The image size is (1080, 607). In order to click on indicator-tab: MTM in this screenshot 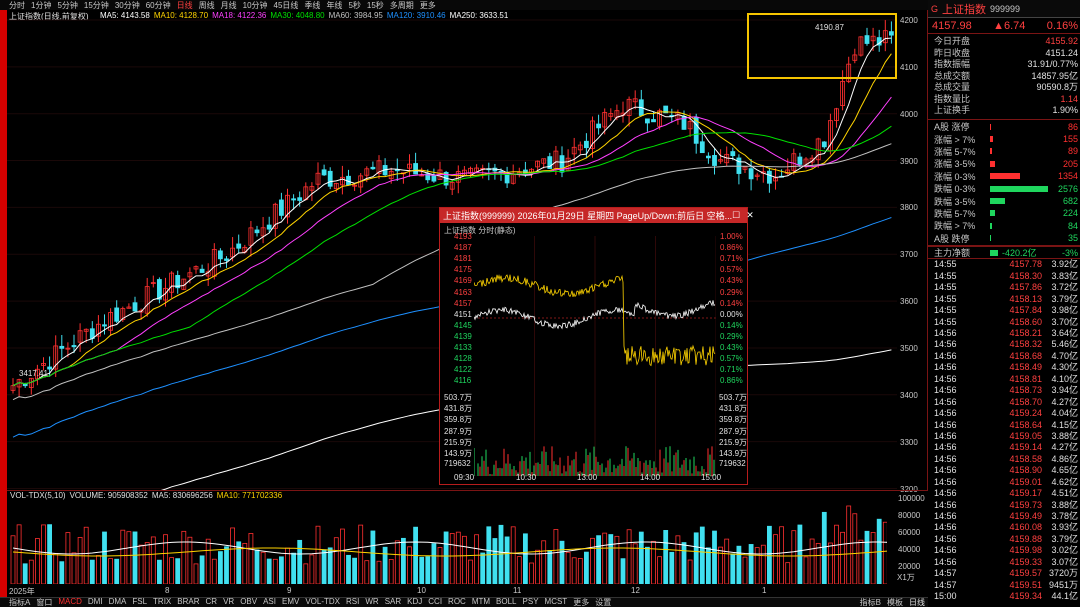, I will do `click(481, 601)`.